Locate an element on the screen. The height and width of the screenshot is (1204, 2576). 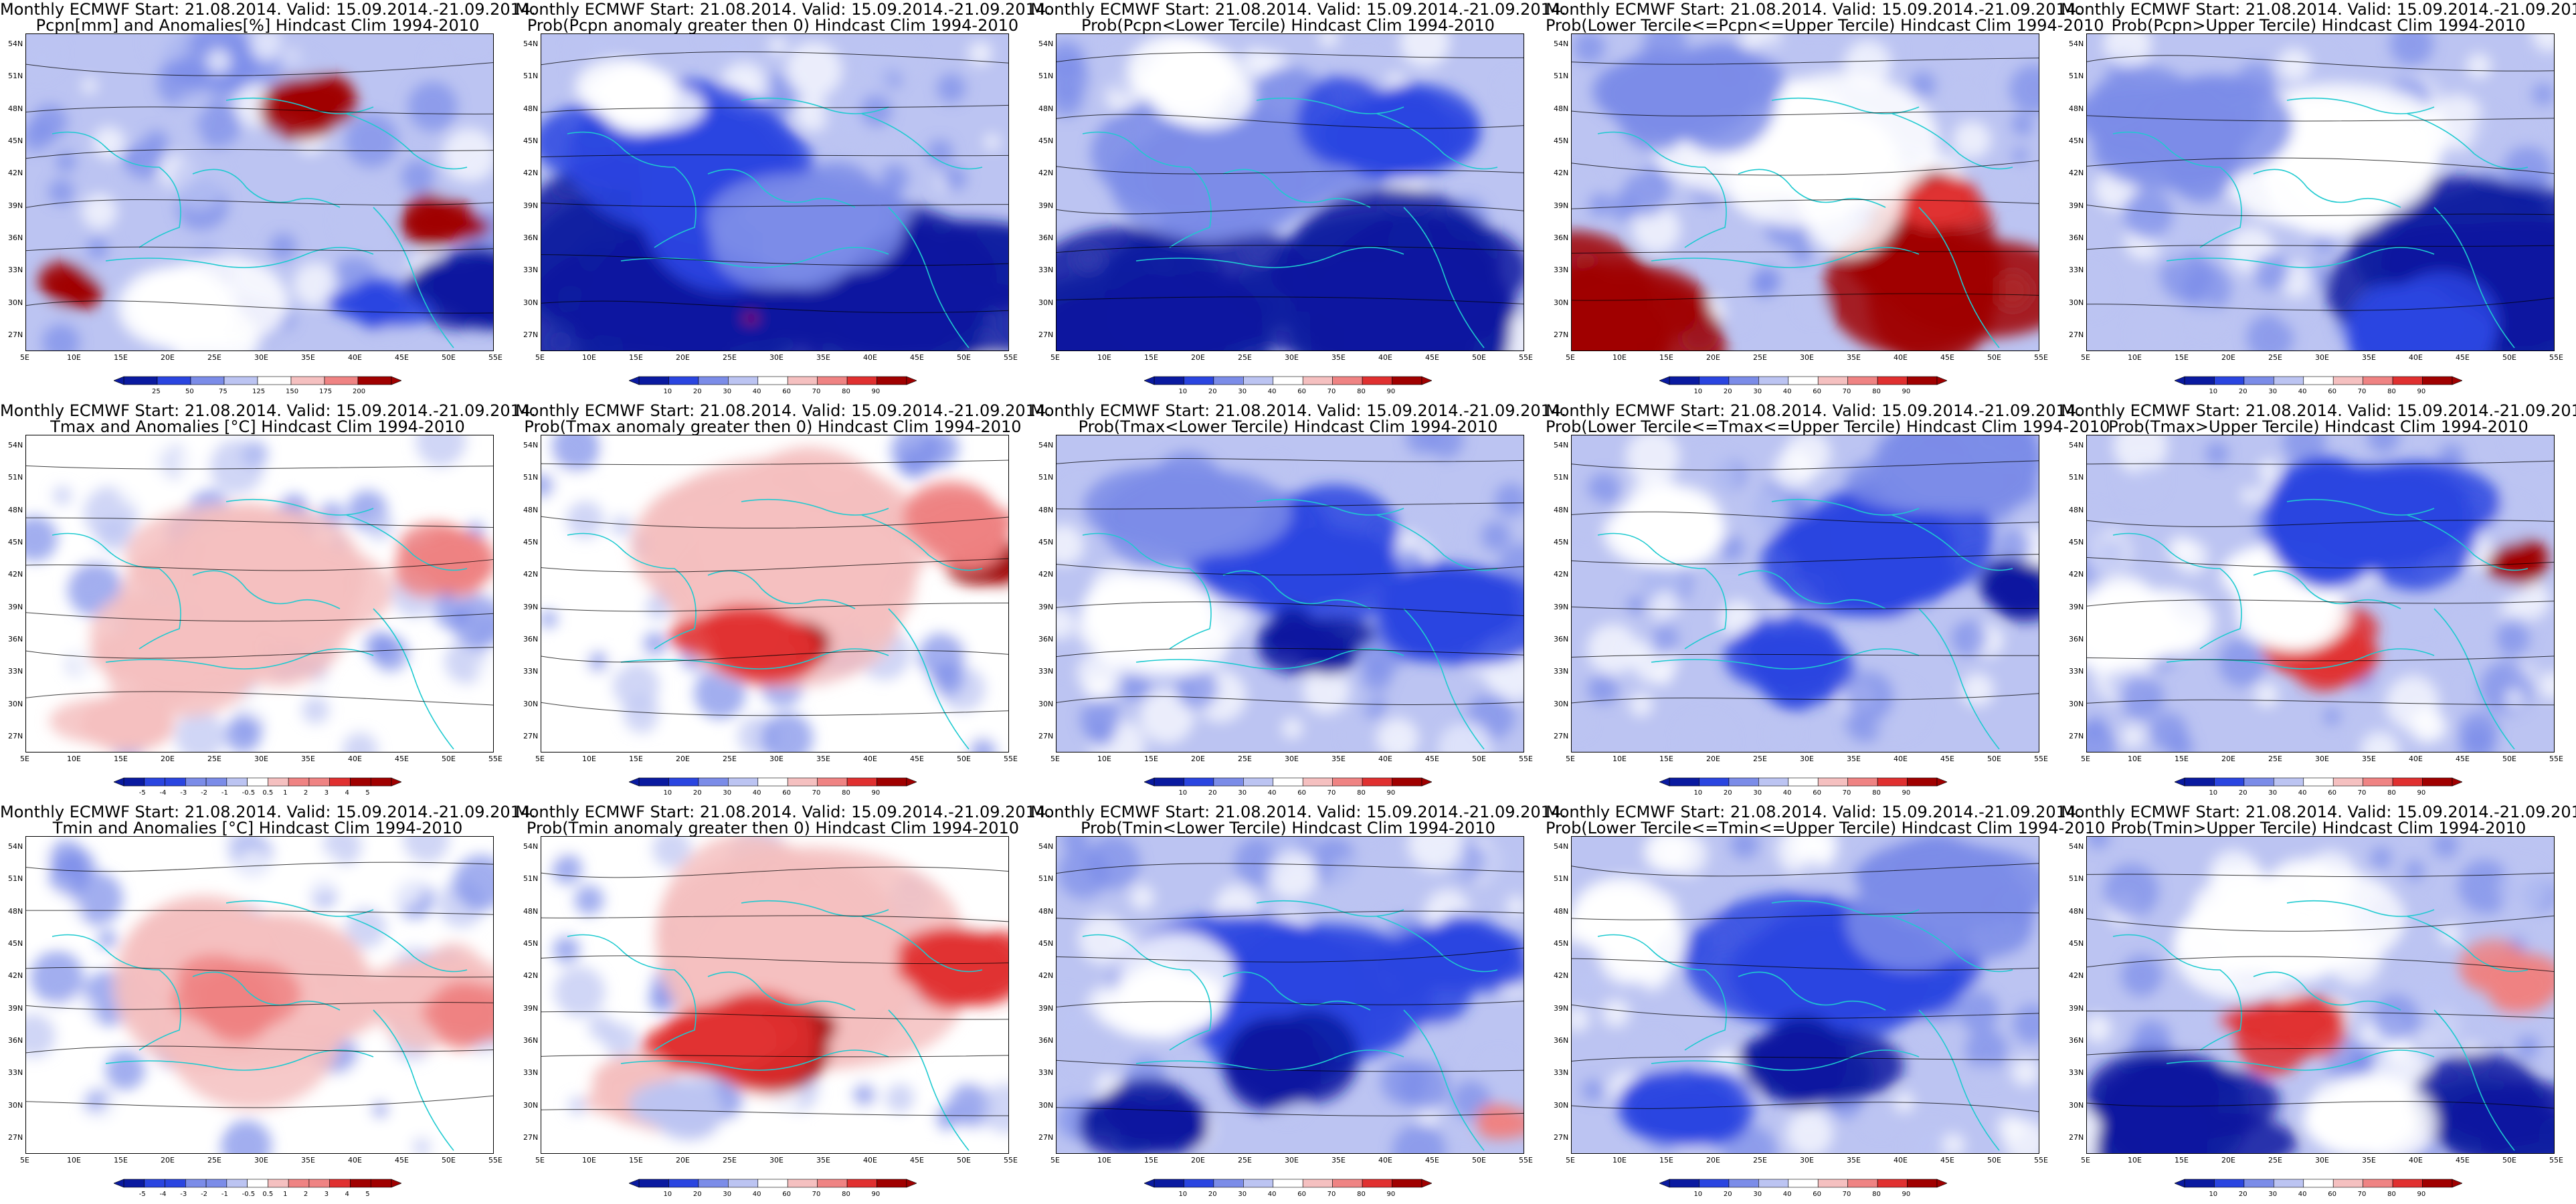
colorbar-tick-label: 90 is located at coordinates (1906, 793).